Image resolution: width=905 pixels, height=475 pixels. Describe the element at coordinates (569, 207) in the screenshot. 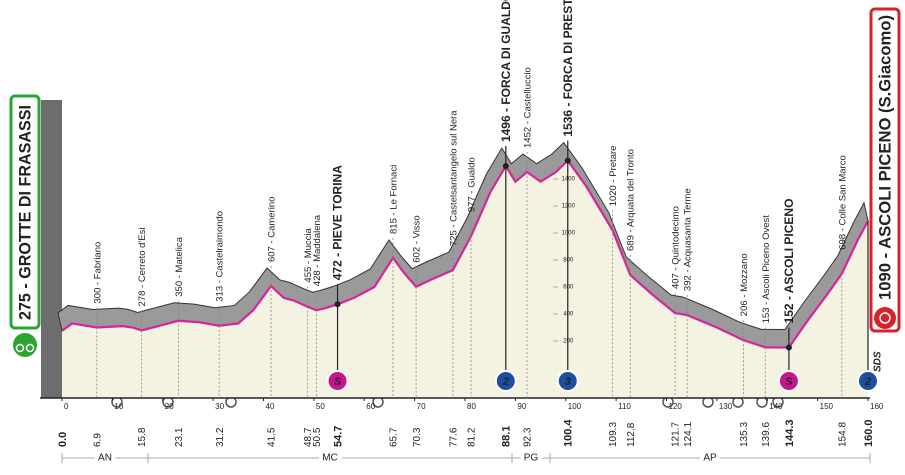

I see `y-tick-label: 1200` at that location.